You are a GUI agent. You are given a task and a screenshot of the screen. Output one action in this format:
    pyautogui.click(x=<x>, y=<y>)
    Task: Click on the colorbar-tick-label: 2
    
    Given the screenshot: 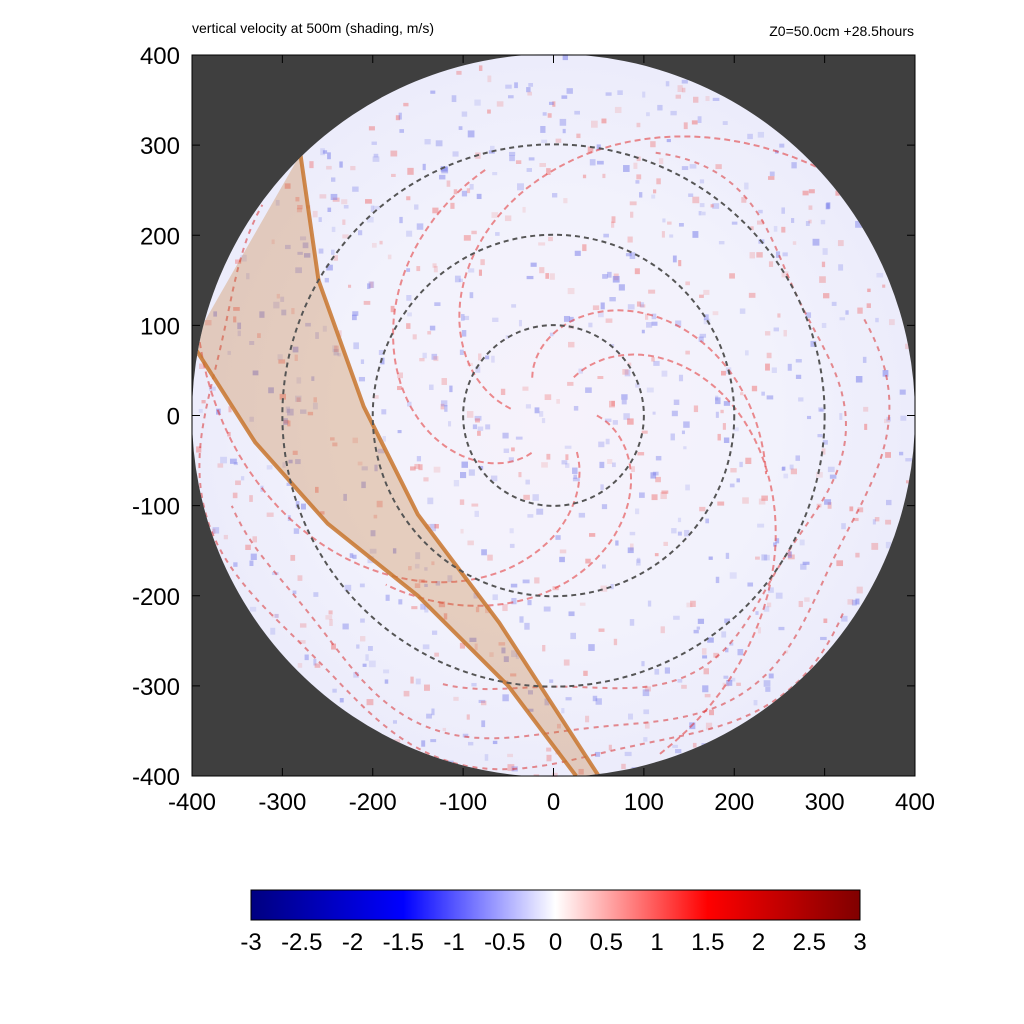 What is the action you would take?
    pyautogui.click(x=758, y=942)
    